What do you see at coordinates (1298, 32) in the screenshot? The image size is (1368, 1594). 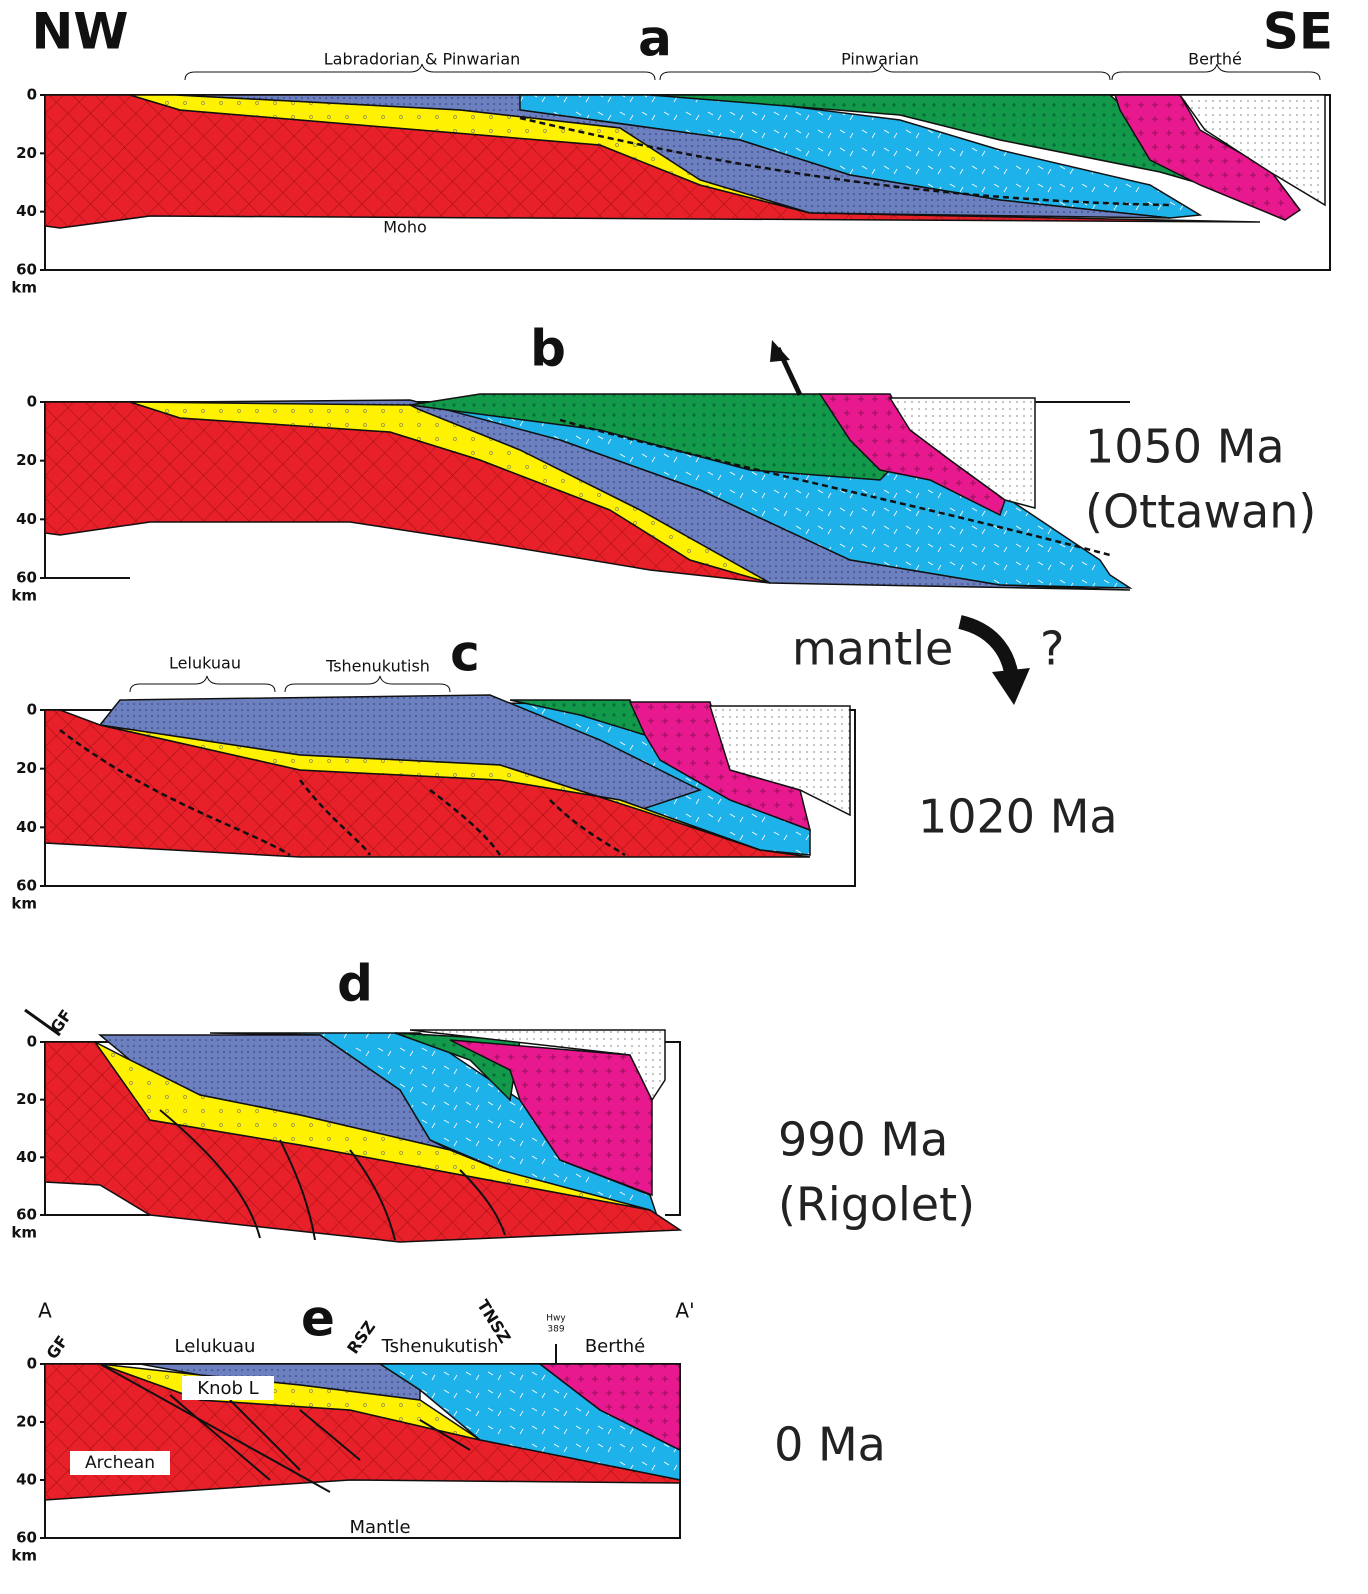 I see `direction: SE` at bounding box center [1298, 32].